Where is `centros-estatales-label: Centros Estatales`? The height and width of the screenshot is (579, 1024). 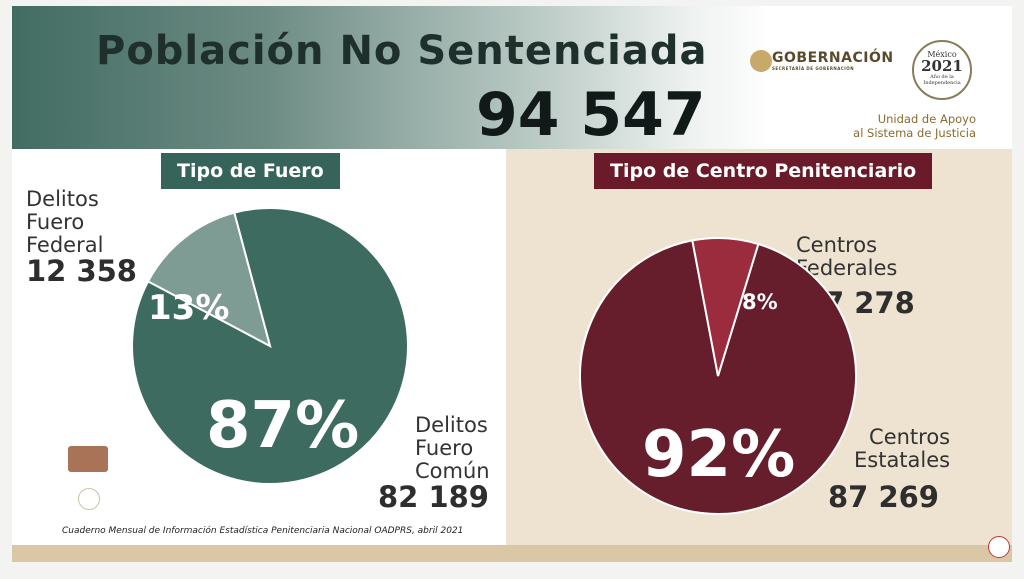
centros-estatales-label: Centros Estatales is located at coordinates (902, 449).